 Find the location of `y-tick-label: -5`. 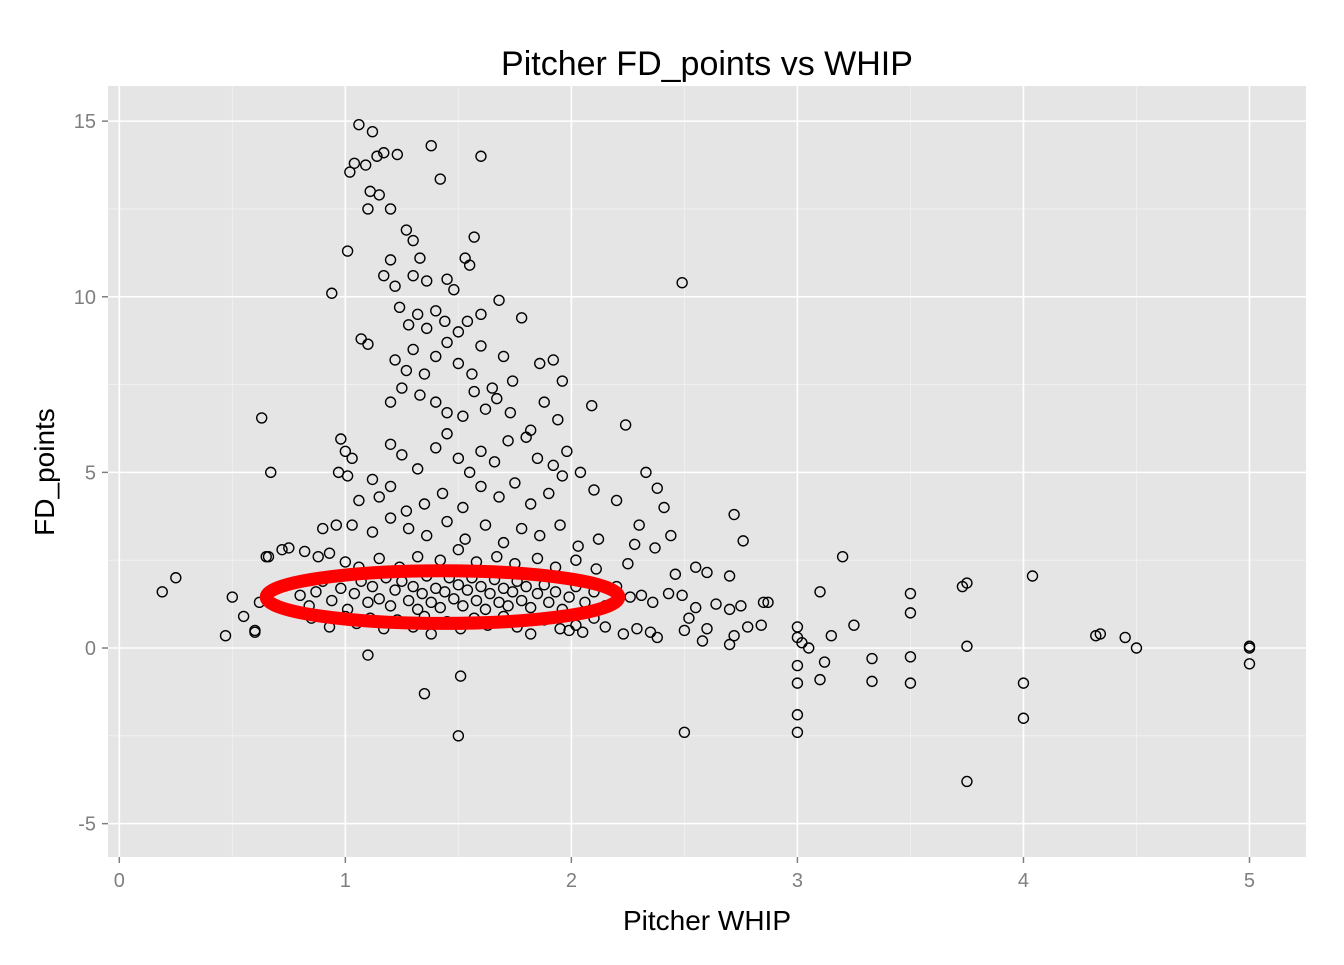

y-tick-label: -5 is located at coordinates (87, 825).